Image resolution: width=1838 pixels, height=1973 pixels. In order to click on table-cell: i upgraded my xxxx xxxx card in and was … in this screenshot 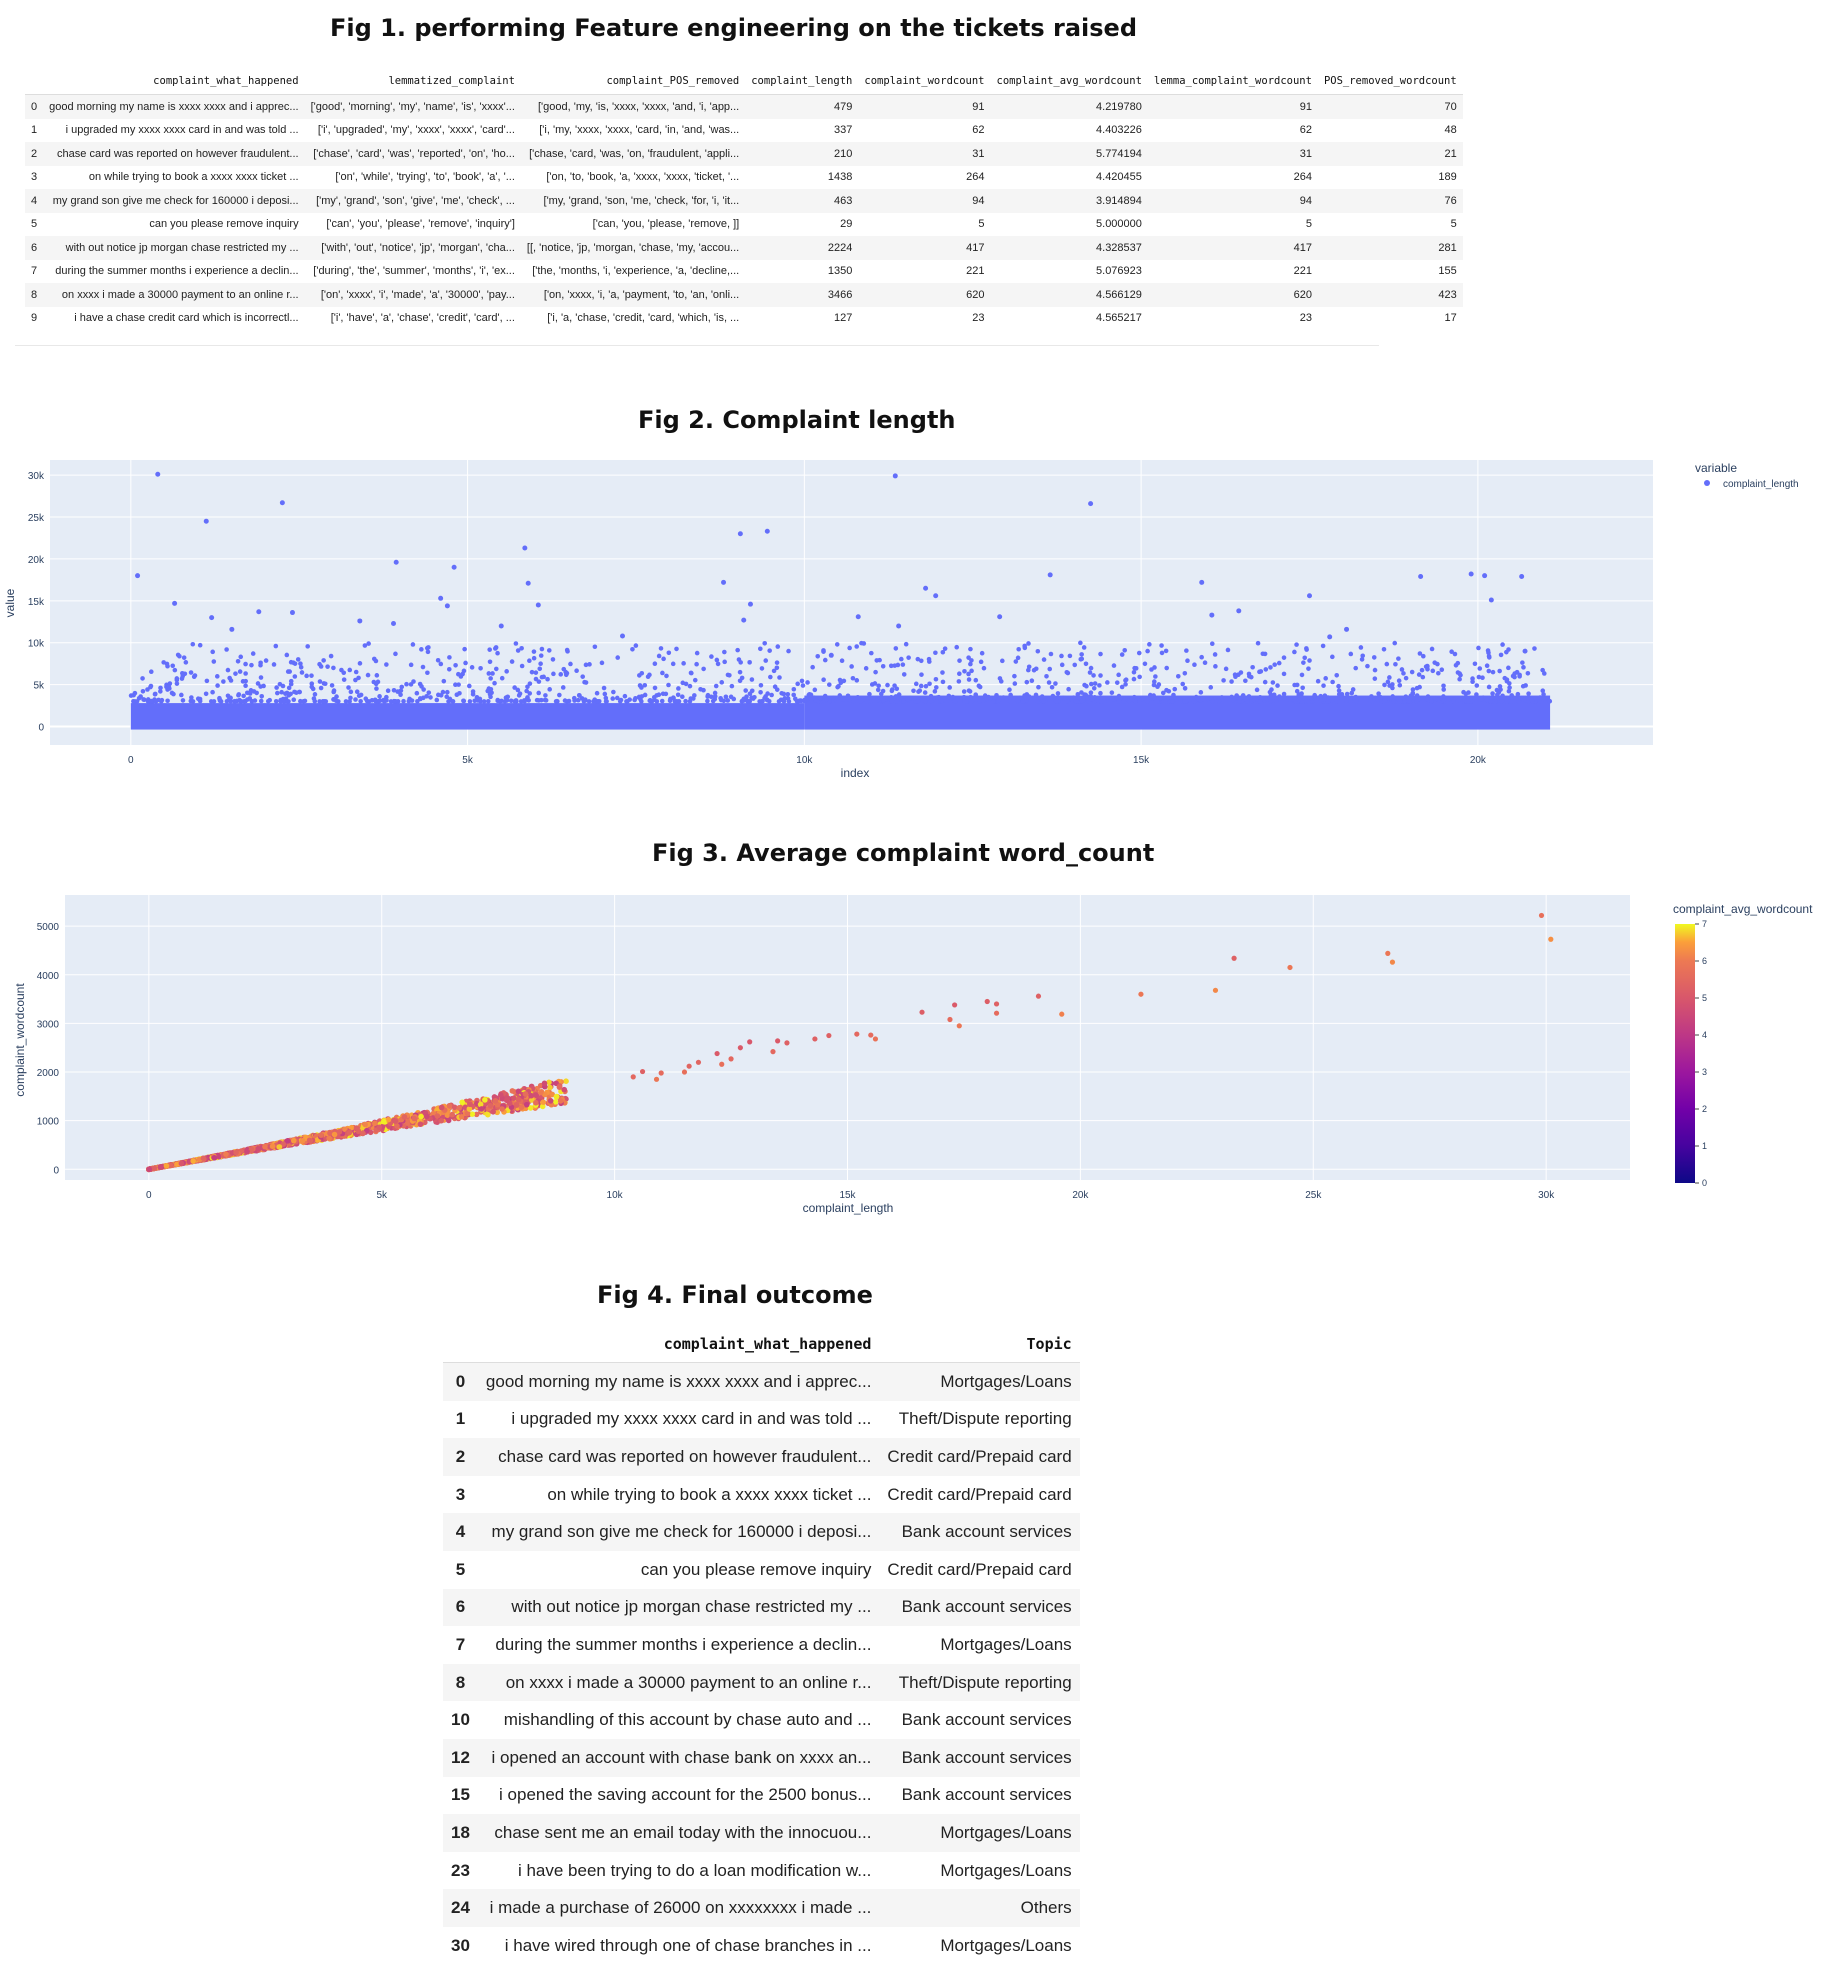, I will do `click(182, 130)`.